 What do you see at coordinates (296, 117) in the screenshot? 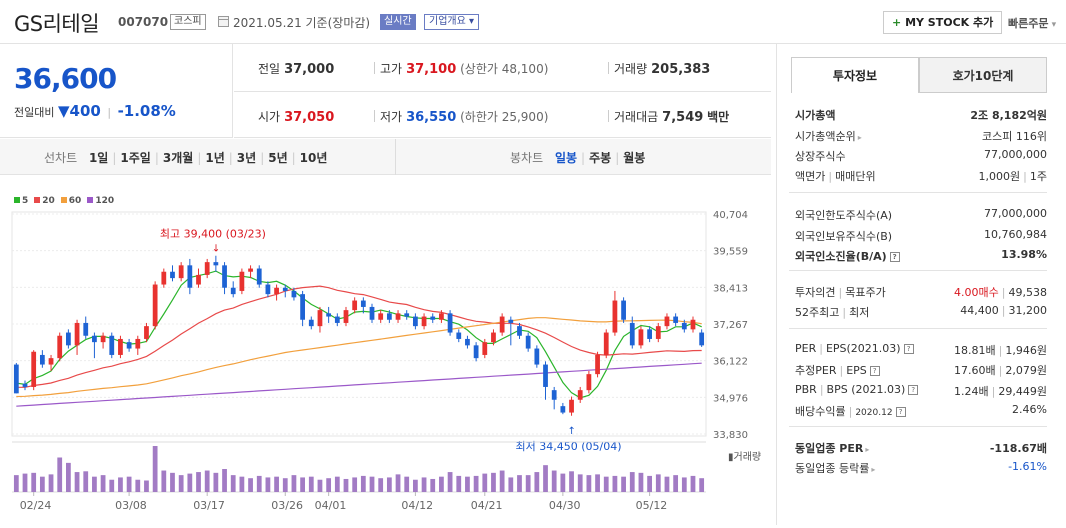
I see `open-price: 시가 37,050` at bounding box center [296, 117].